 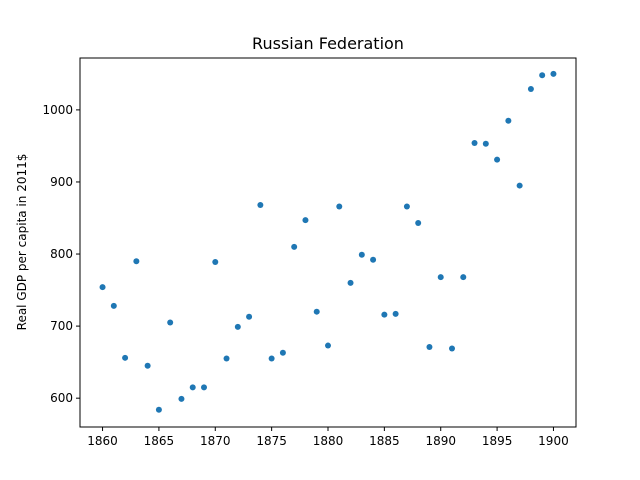 What do you see at coordinates (553, 441) in the screenshot?
I see `x-tick-label: 1900` at bounding box center [553, 441].